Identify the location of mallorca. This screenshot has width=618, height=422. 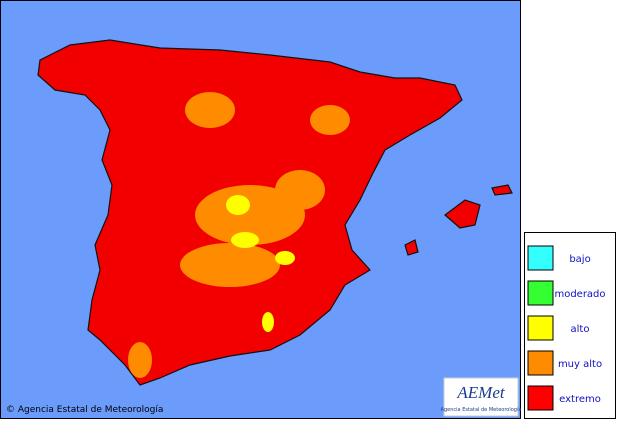
(462, 214).